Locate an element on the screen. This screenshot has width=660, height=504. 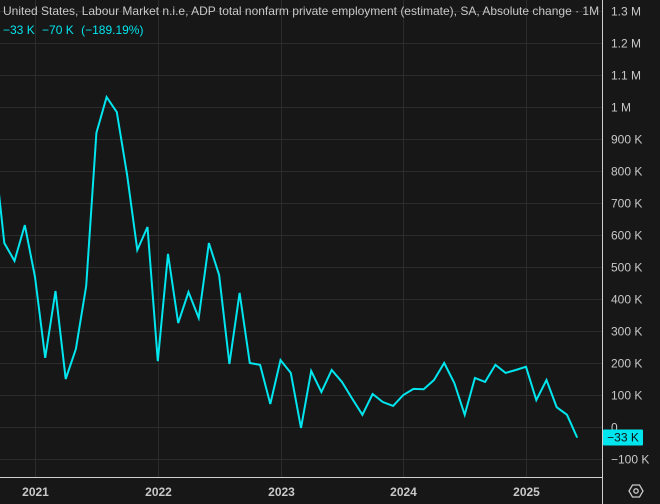
y-tick-label: 800 K is located at coordinates (626, 172).